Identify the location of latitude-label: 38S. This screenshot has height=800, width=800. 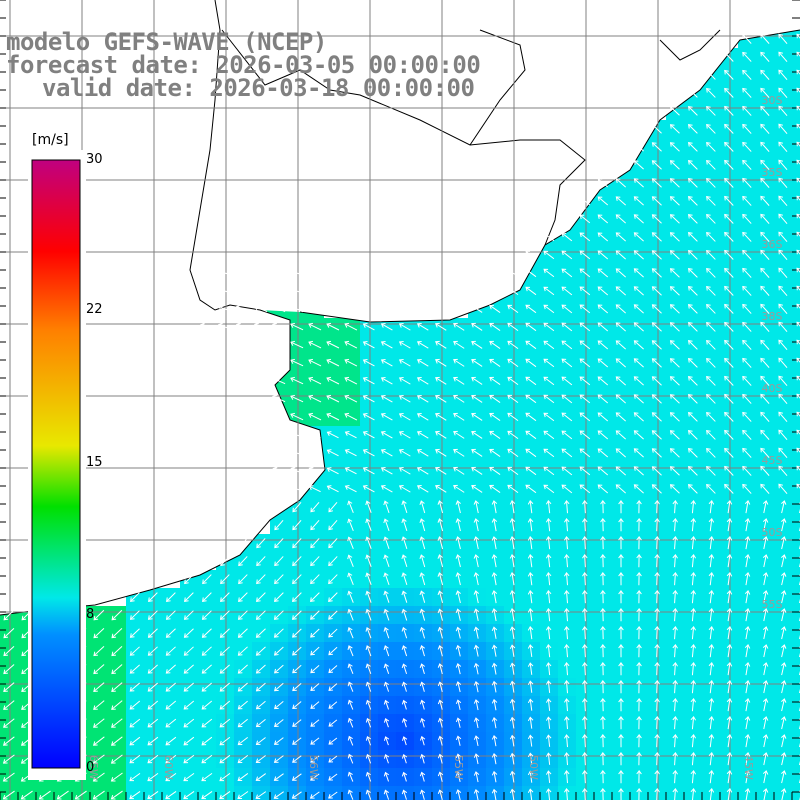
(772, 316).